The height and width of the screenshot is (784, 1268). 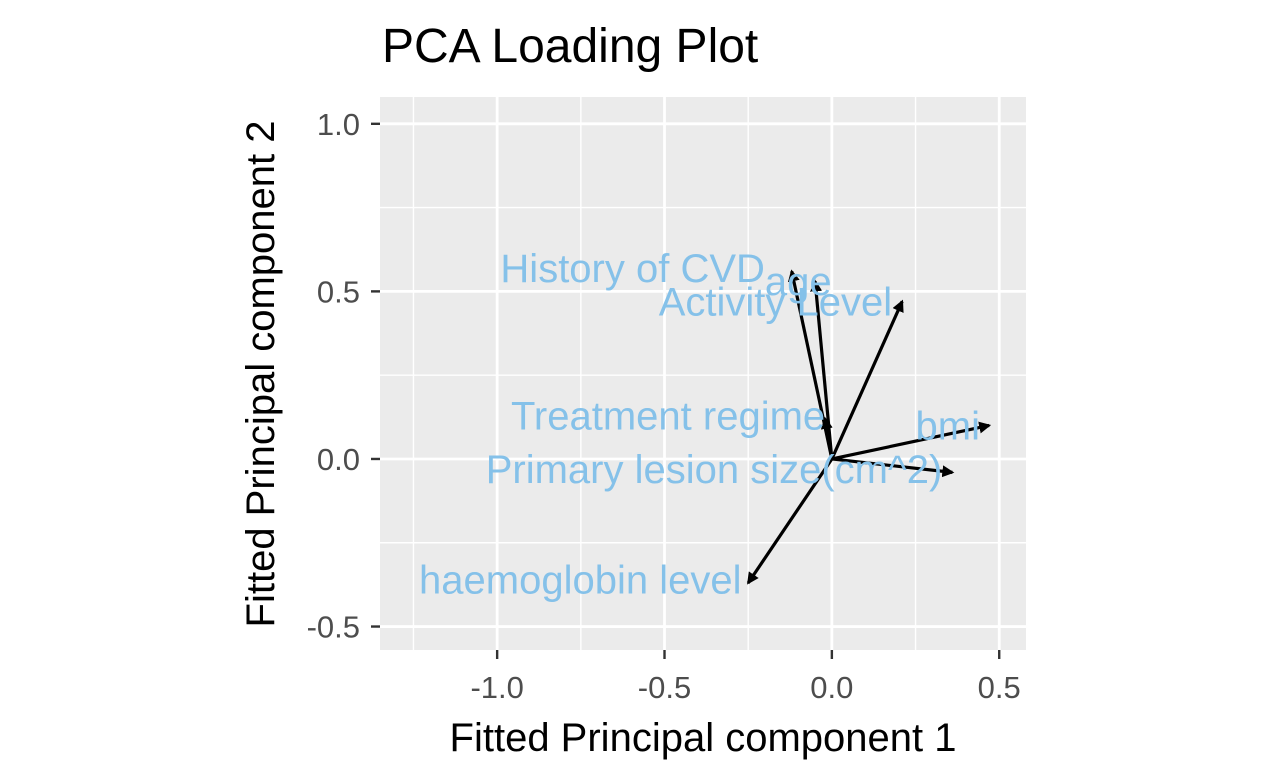 What do you see at coordinates (798, 282) in the screenshot?
I see `loading-label: age` at bounding box center [798, 282].